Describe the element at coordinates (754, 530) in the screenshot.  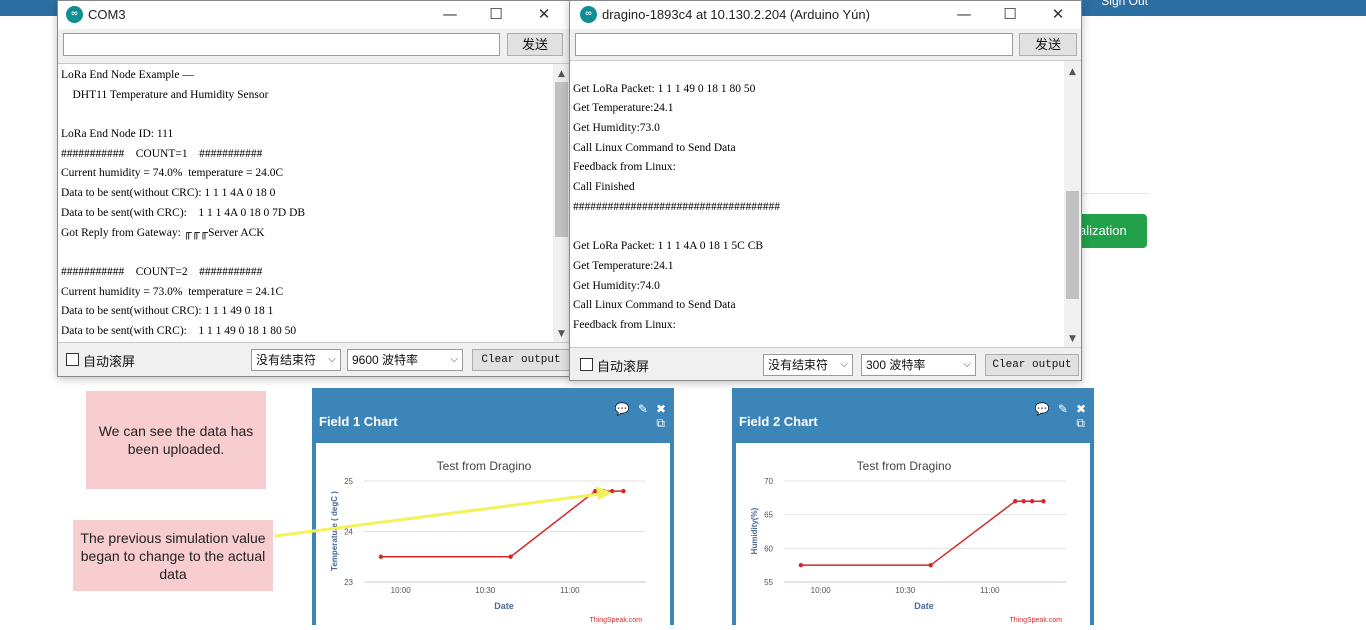
I see `y-axis-label: Humidity(%)` at that location.